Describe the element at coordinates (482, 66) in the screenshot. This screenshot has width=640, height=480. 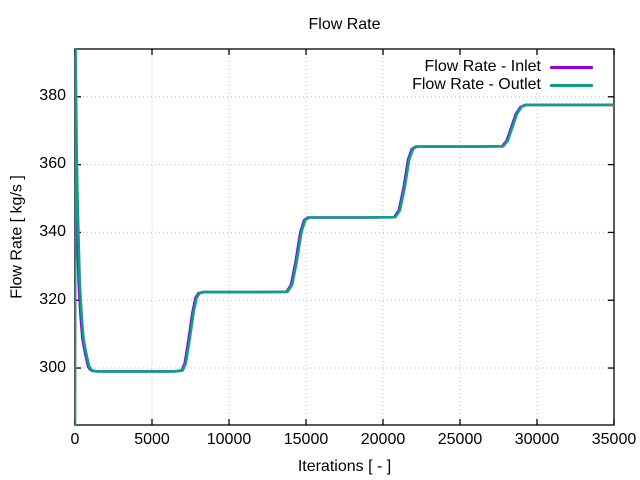
I see `legend-label: Flow Rate - Inlet` at that location.